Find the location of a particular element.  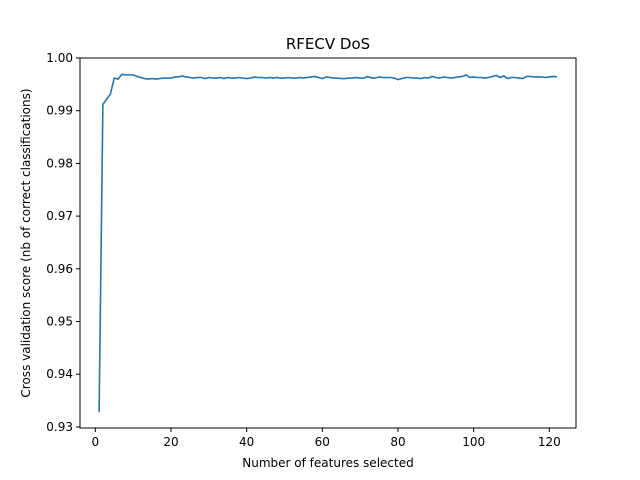

y-tick-label: 0.98 is located at coordinates (59, 163).